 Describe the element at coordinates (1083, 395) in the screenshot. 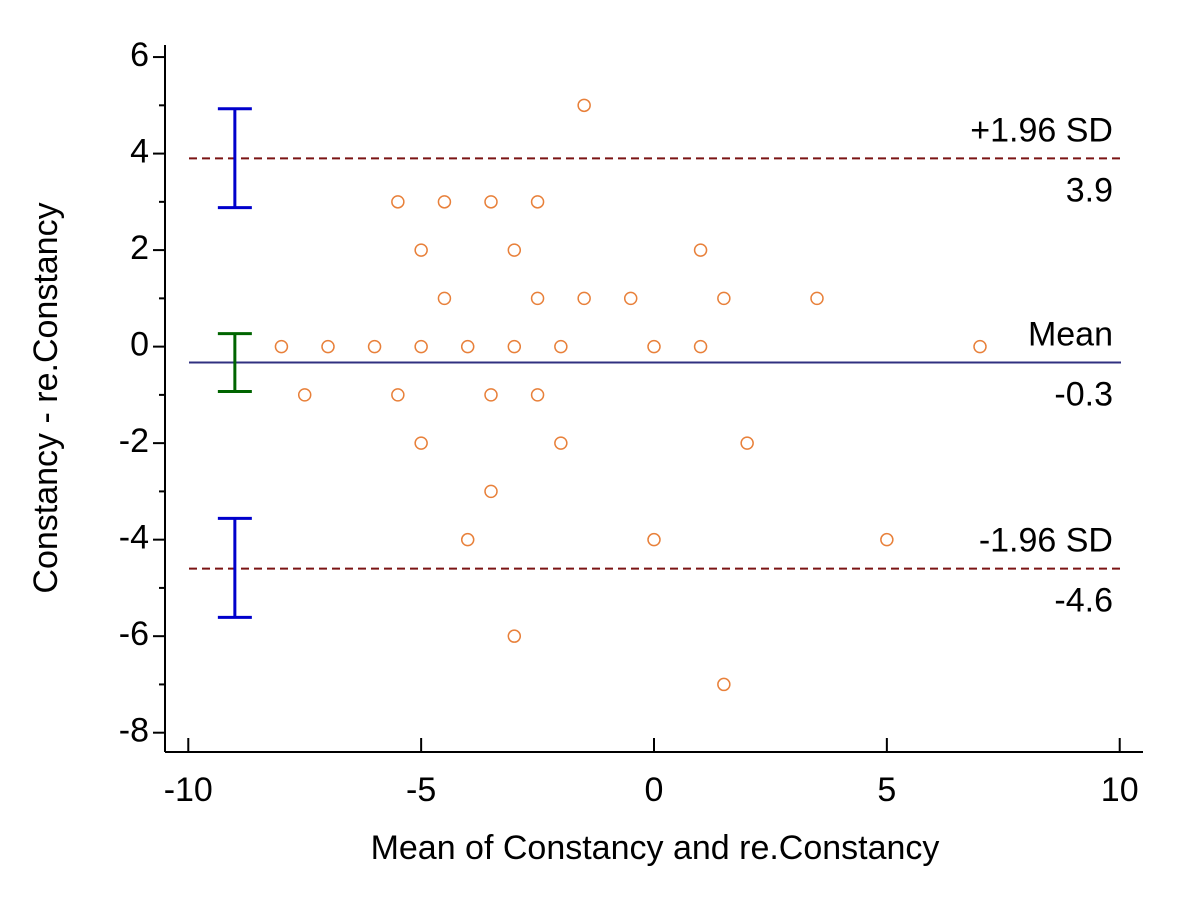

I see `reference-value: -0.3` at that location.